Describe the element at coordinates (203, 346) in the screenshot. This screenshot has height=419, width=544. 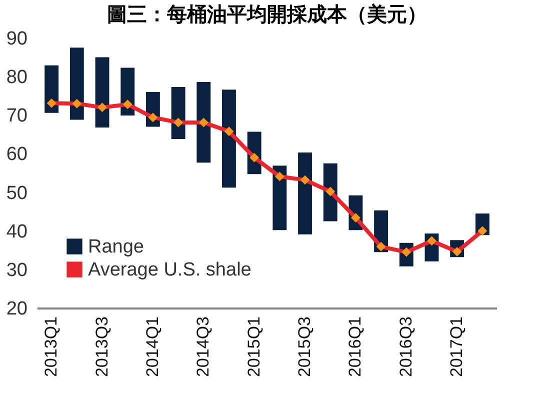
I see `x-tick-label: 2014Q3` at that location.